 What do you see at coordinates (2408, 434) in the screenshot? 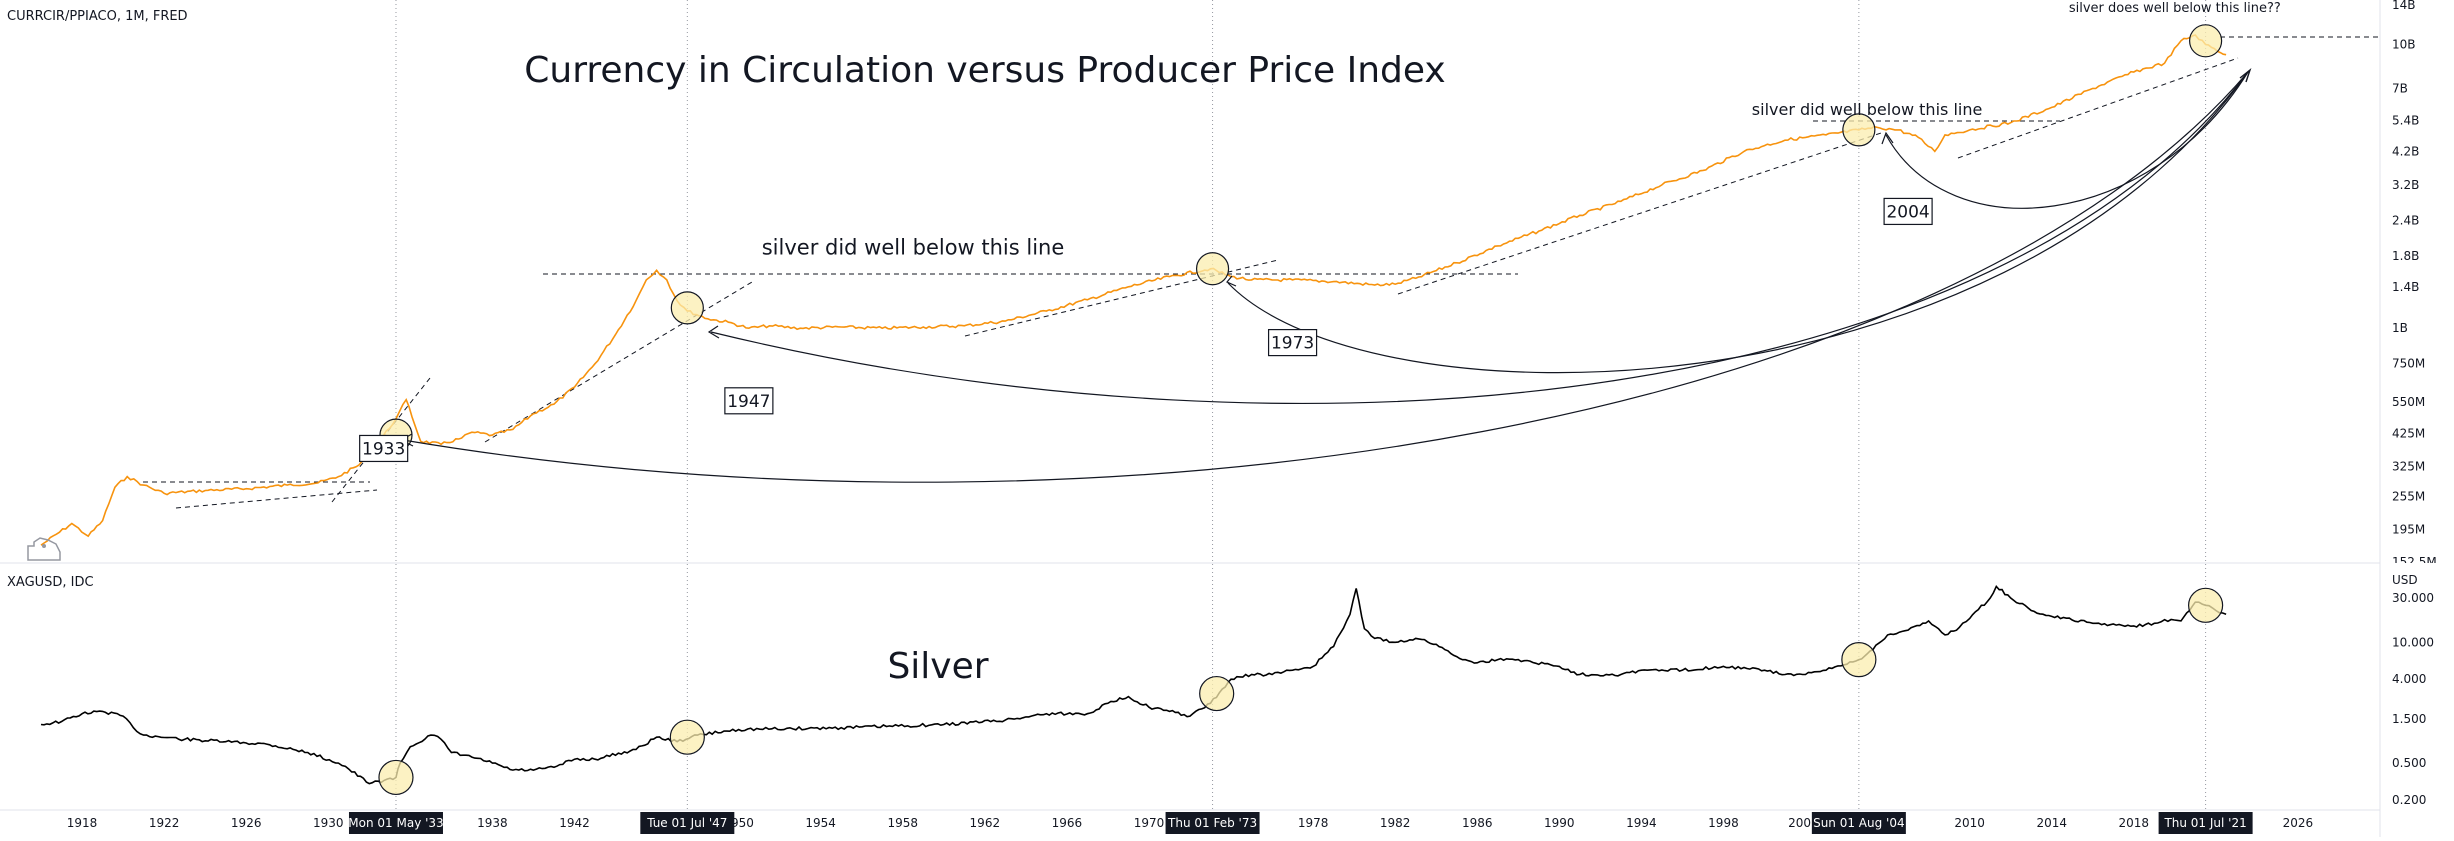
I see `price-tick-top-12: 425M` at bounding box center [2408, 434].